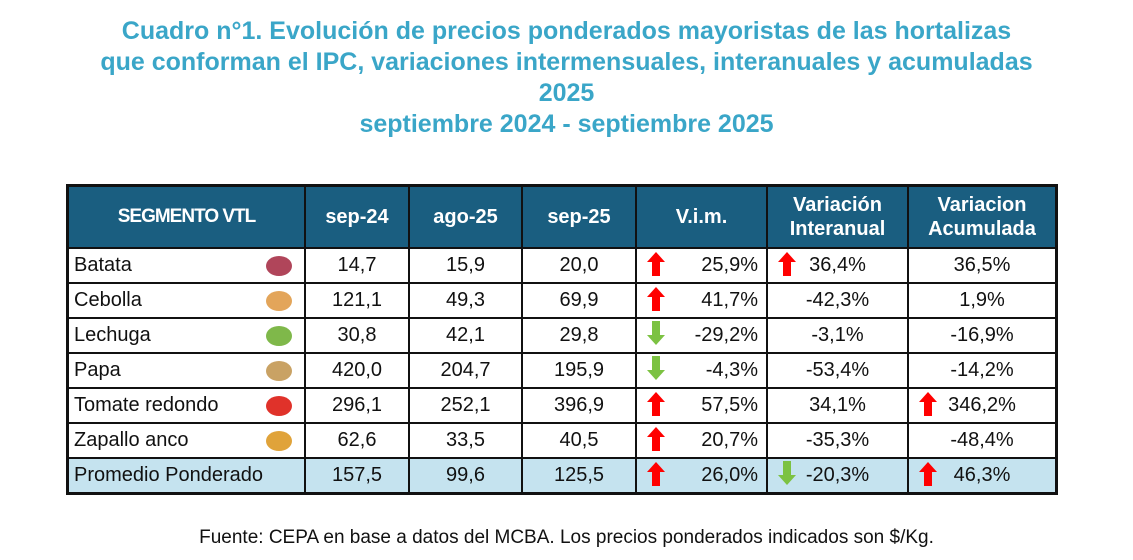  I want to click on value-sep24: 157,5, so click(357, 476).